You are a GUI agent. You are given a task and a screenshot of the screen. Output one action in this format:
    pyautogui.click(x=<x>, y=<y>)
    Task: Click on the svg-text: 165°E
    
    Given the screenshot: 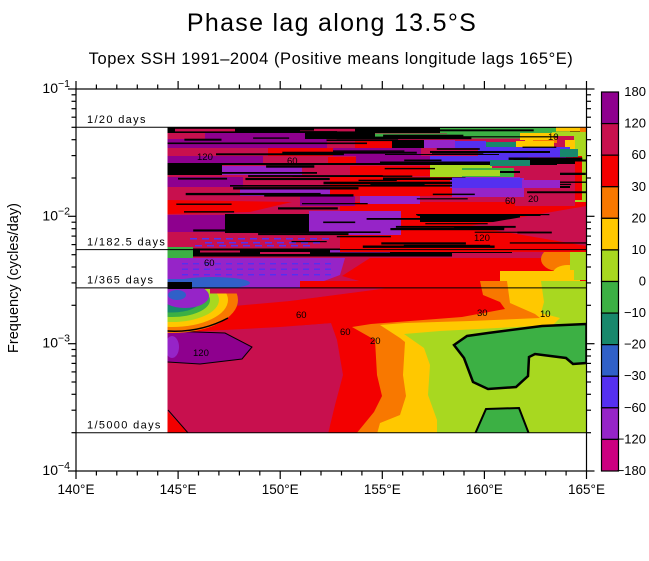 What is the action you would take?
    pyautogui.click(x=586, y=489)
    